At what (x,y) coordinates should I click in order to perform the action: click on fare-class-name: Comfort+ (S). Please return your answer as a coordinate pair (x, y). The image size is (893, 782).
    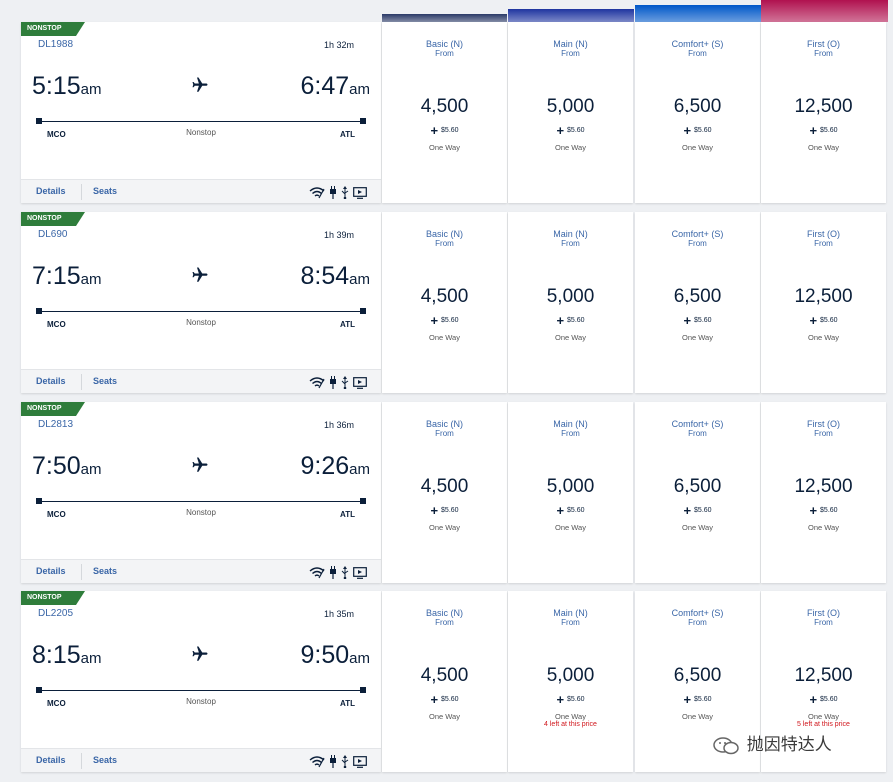
    Looking at the image, I should click on (697, 44).